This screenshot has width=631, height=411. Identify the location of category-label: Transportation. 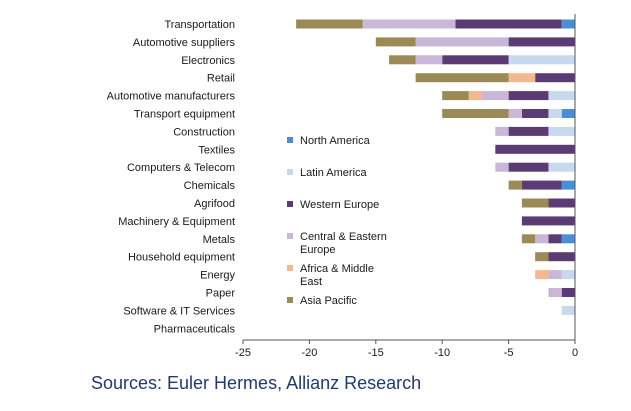
(199, 25).